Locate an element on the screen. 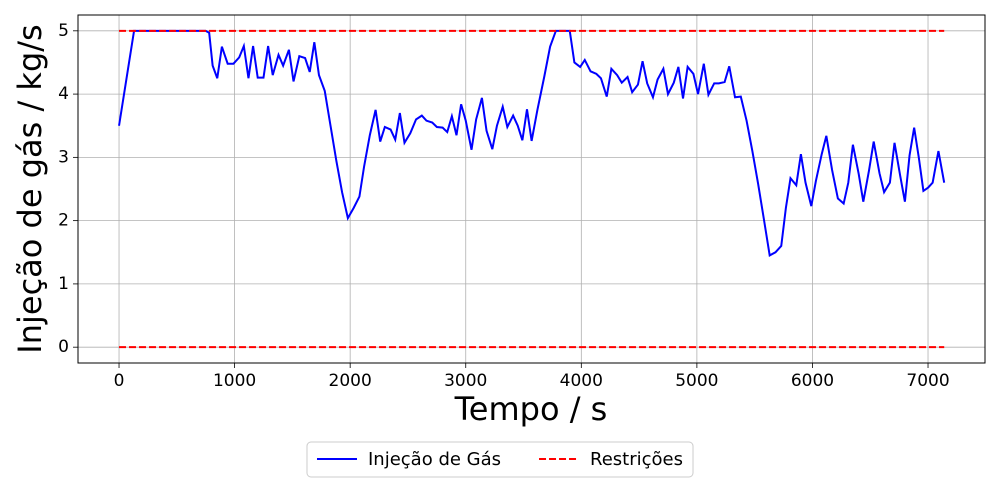 This screenshot has height=500, width=1000. legend-label: Injeção de Gás is located at coordinates (434, 459).